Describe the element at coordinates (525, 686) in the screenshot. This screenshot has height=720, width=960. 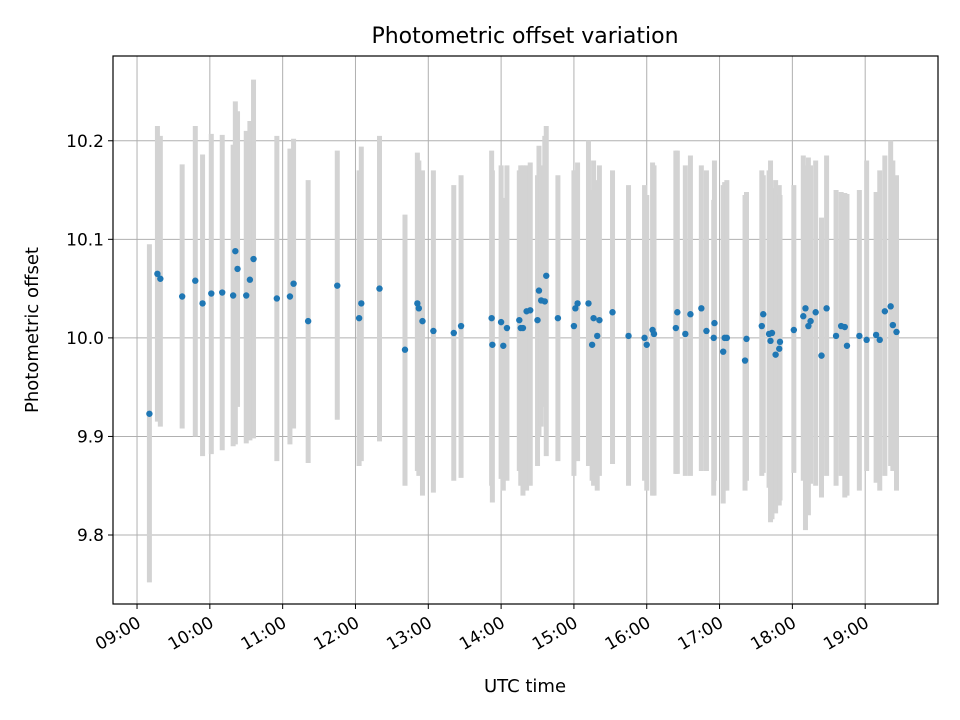
I see `x-axis-label: UTC time` at that location.